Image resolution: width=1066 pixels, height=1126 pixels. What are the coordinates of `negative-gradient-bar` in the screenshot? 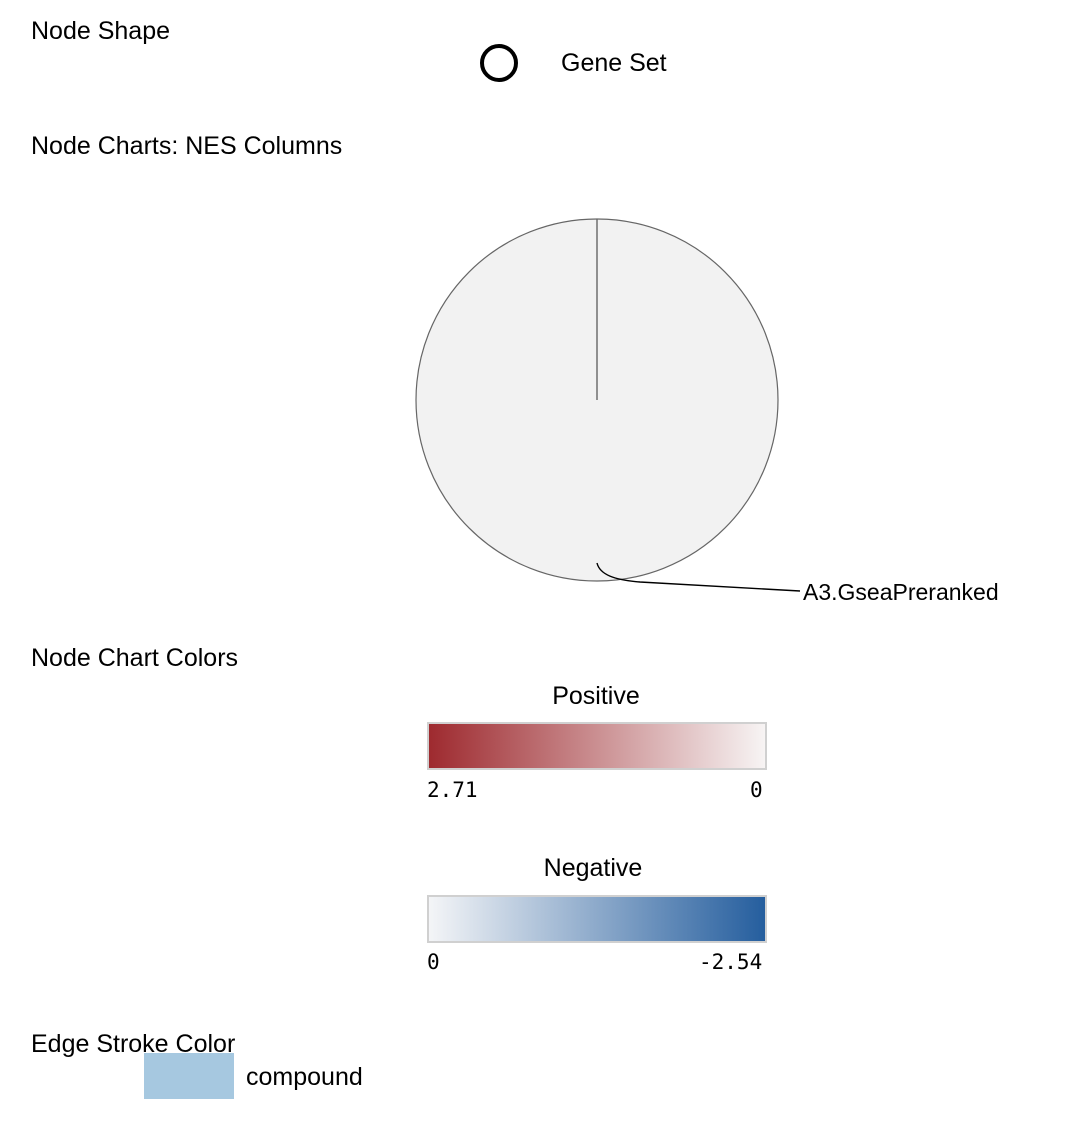 It's located at (597, 919).